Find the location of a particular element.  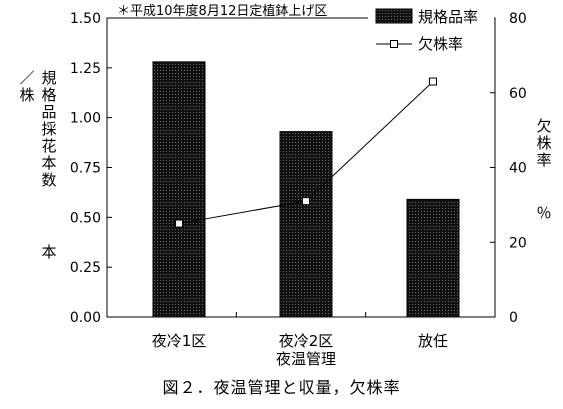

x-category-label: 夜冷1区 is located at coordinates (179, 341).